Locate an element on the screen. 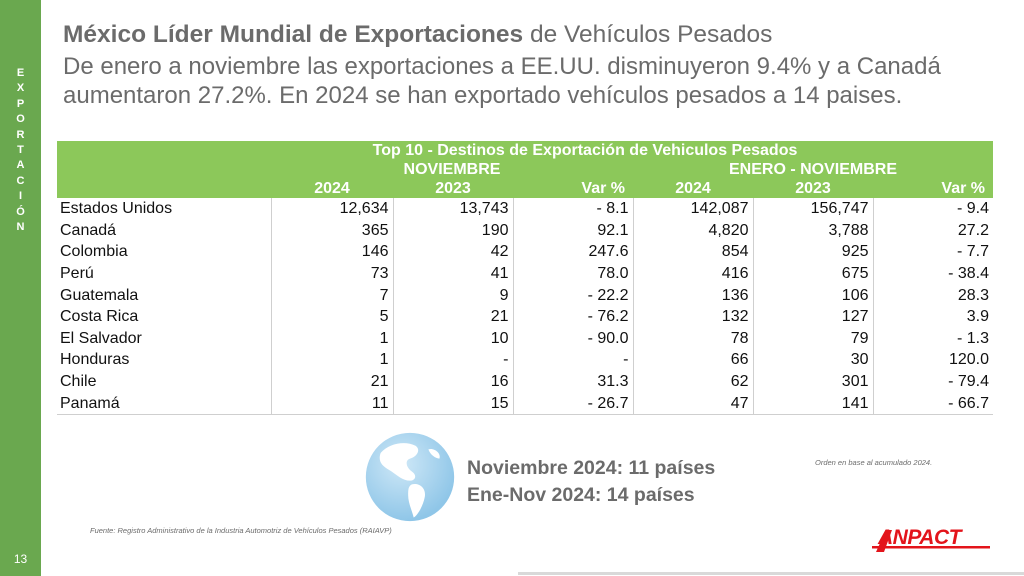  cell-ytd-2024: 142,087 is located at coordinates (693, 209).